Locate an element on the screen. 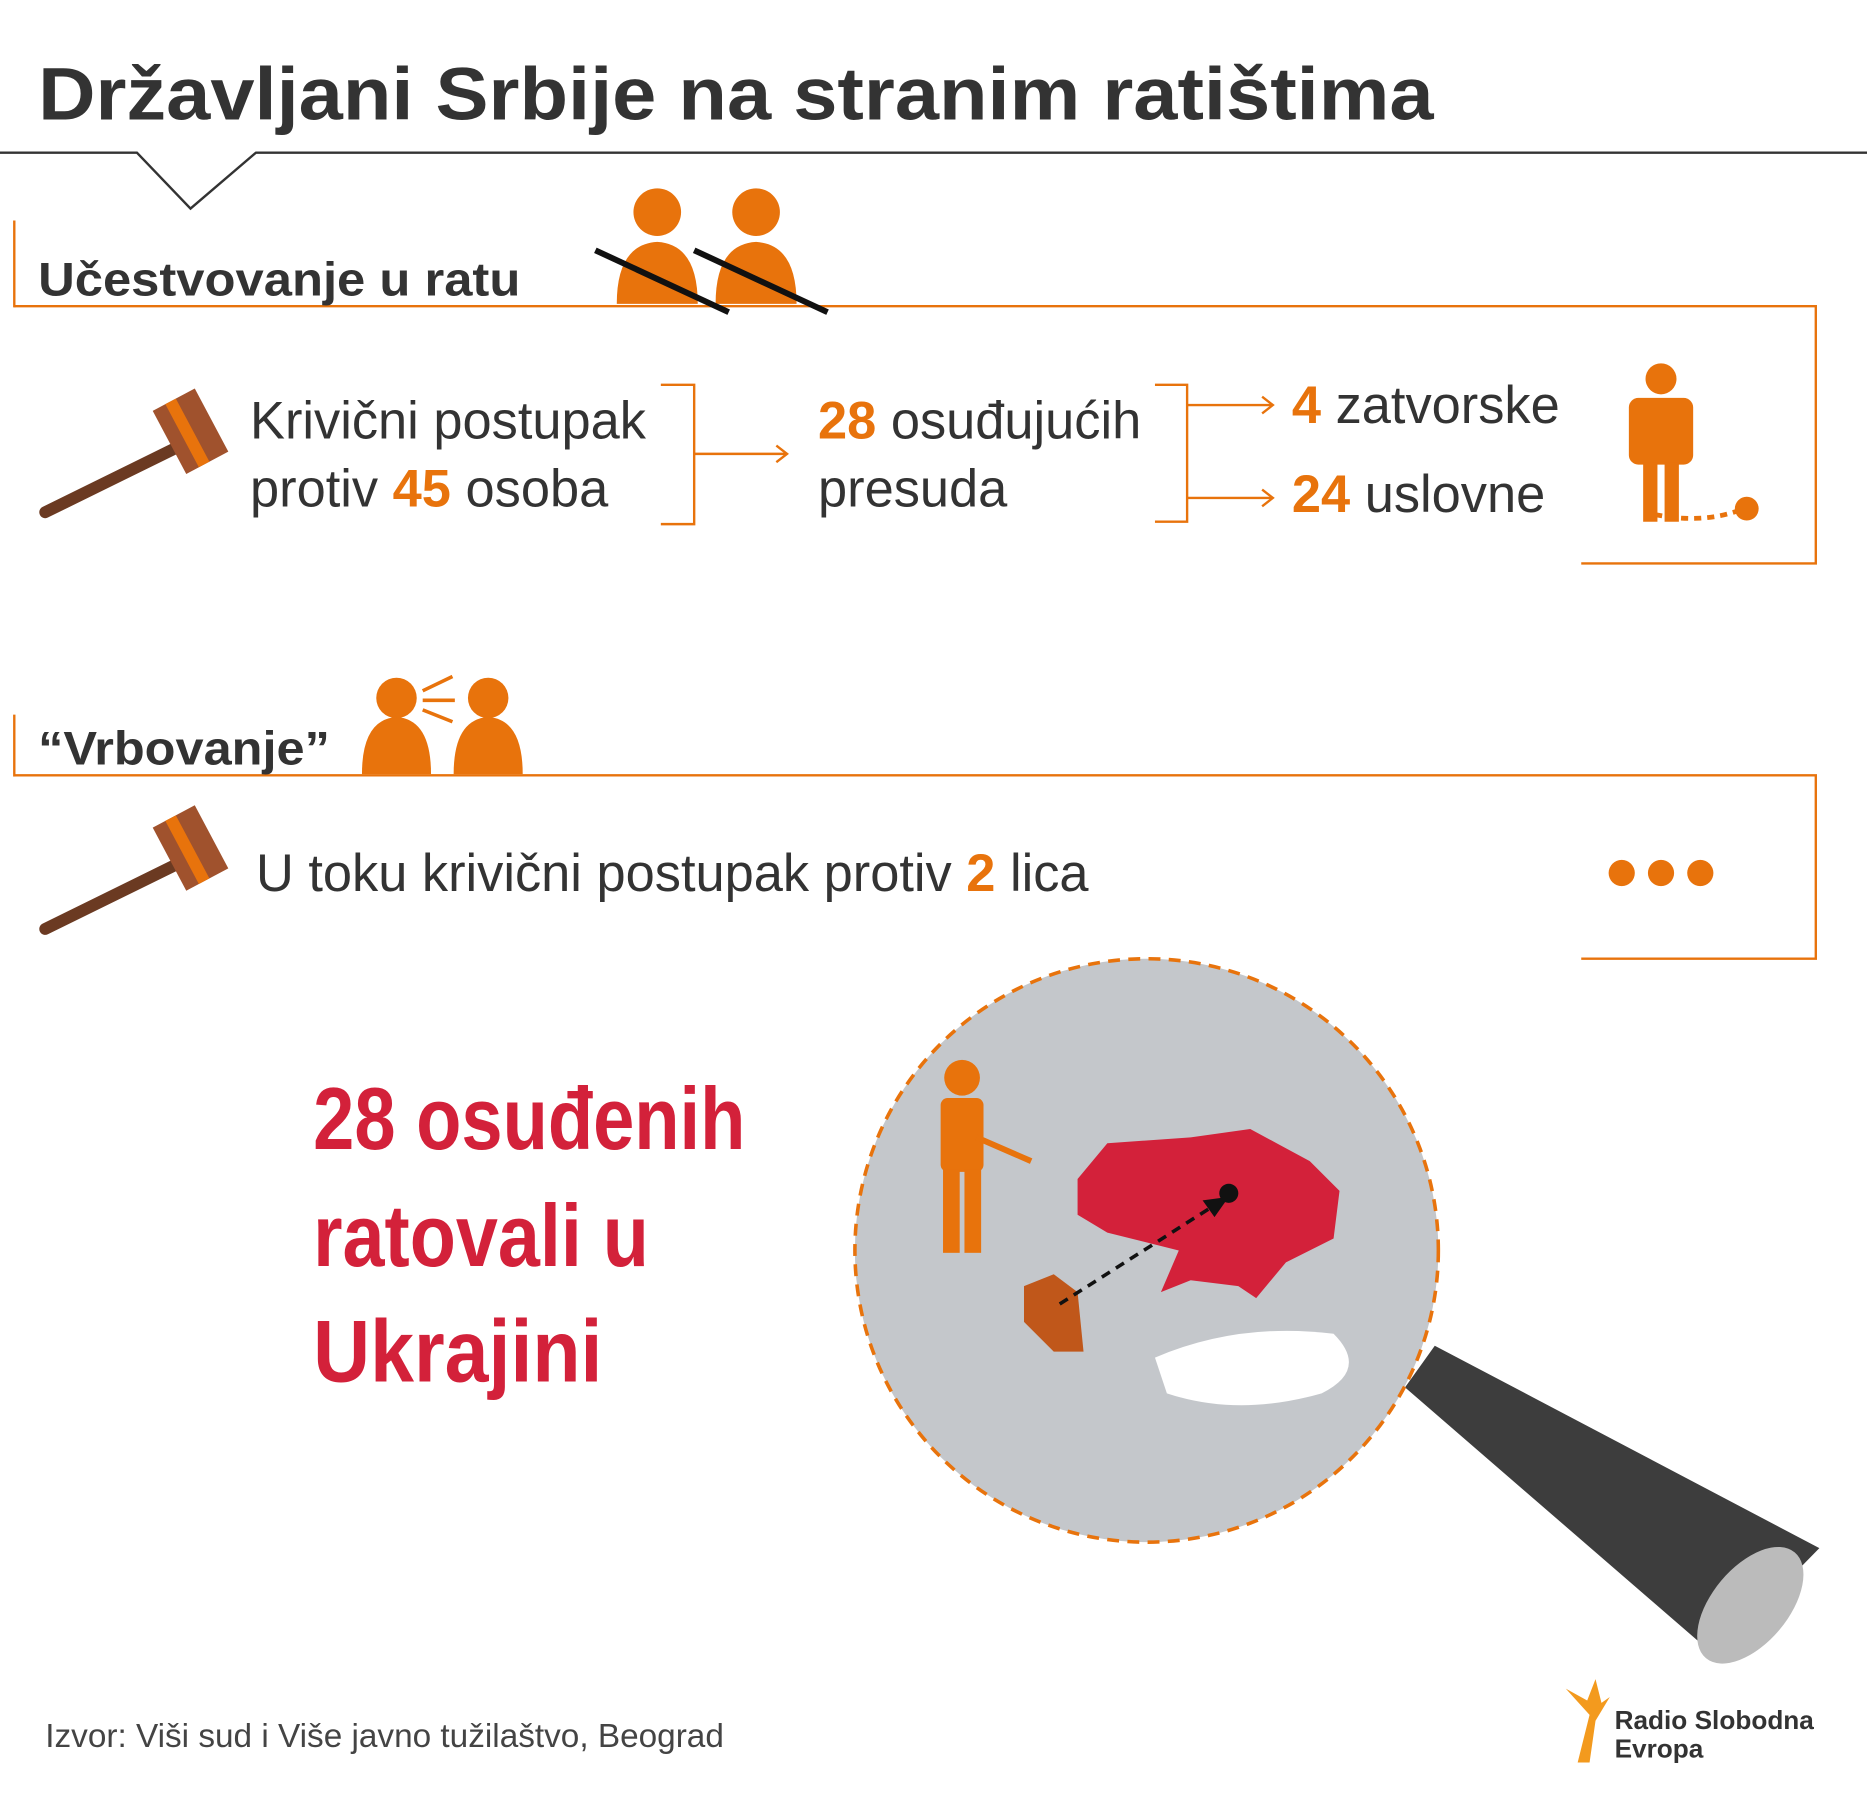  number: 28 is located at coordinates (847, 421).